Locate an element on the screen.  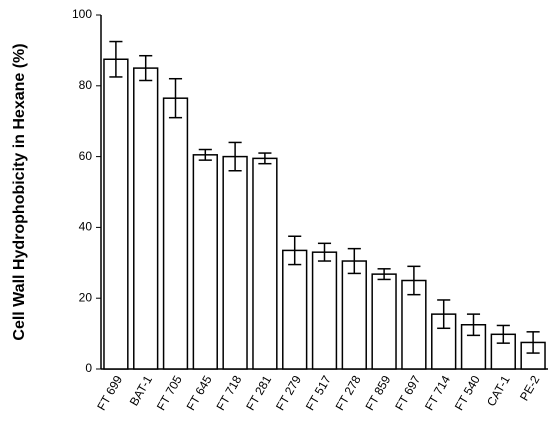
y-tick-label: 60 is located at coordinates (86, 156).